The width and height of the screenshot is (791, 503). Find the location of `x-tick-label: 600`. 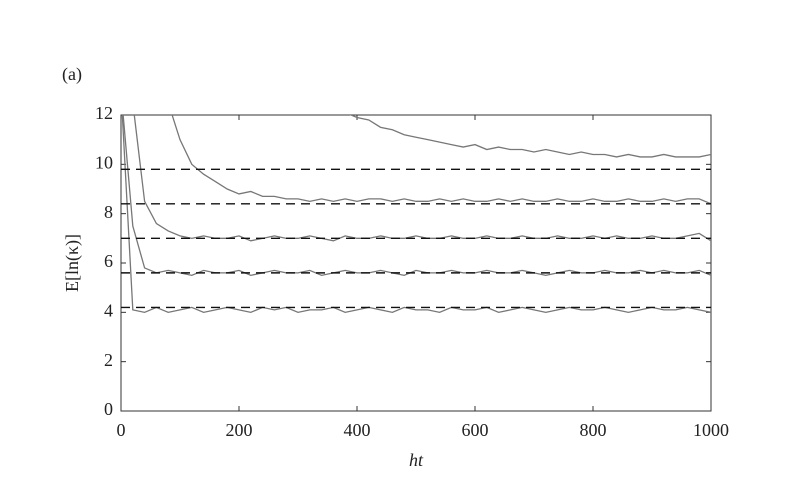

x-tick-label: 600 is located at coordinates (475, 430).